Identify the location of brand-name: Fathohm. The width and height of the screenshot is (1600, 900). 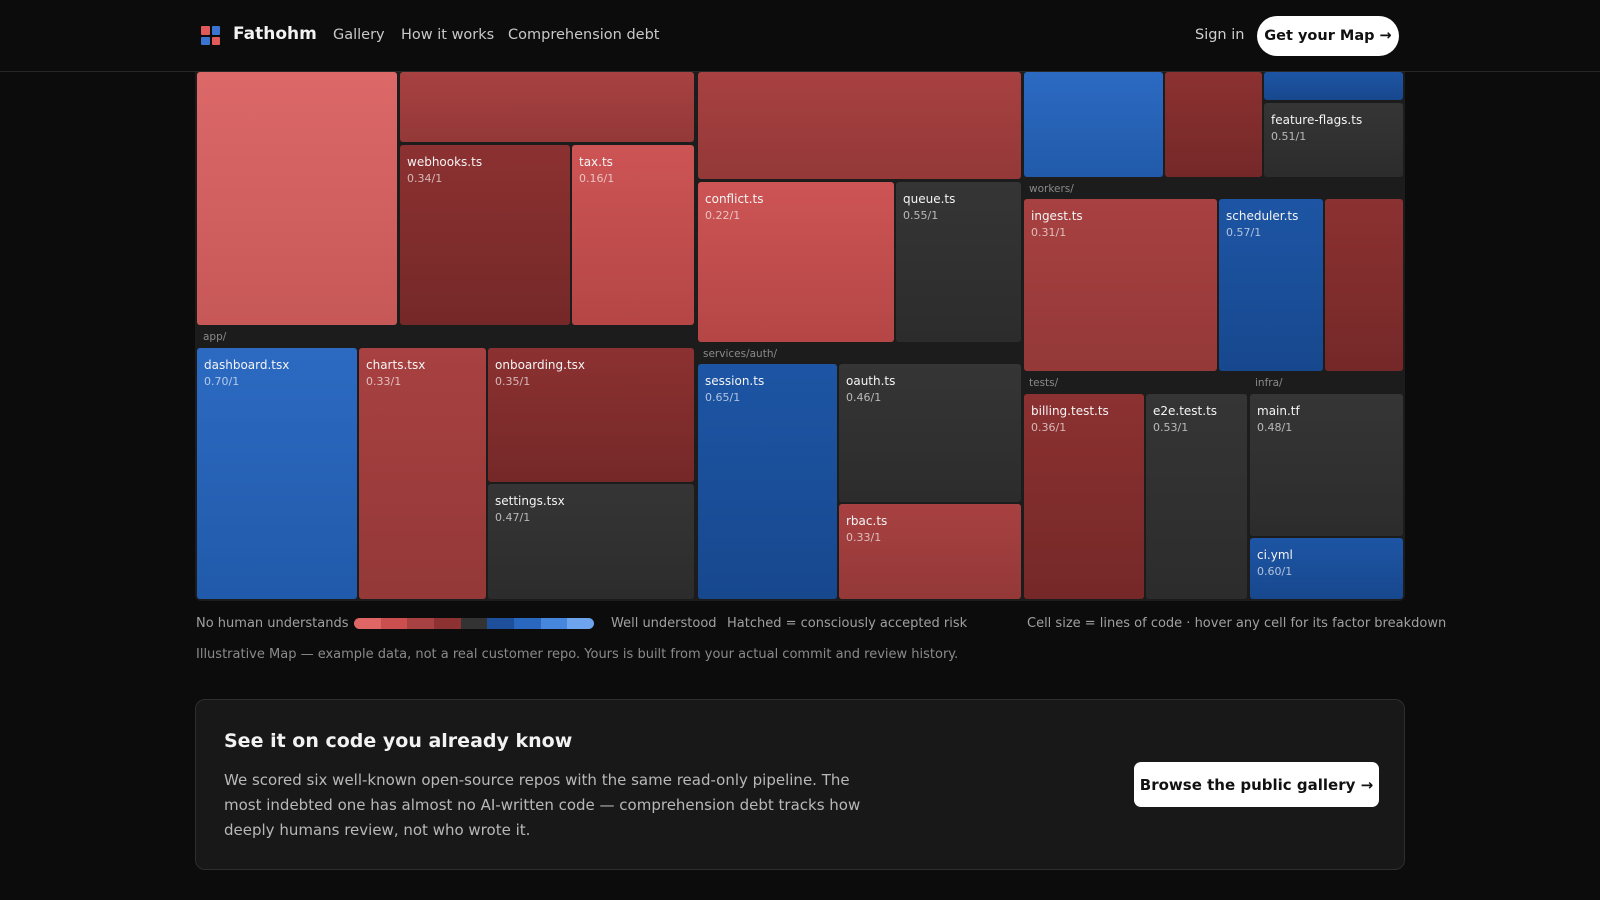
(275, 34).